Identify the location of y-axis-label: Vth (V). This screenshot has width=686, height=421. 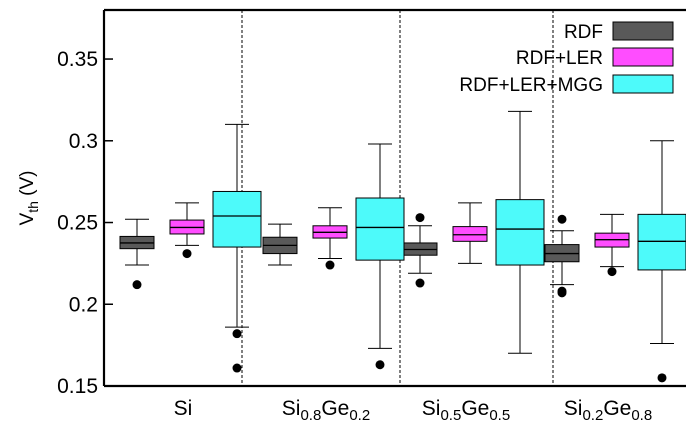
(29, 198).